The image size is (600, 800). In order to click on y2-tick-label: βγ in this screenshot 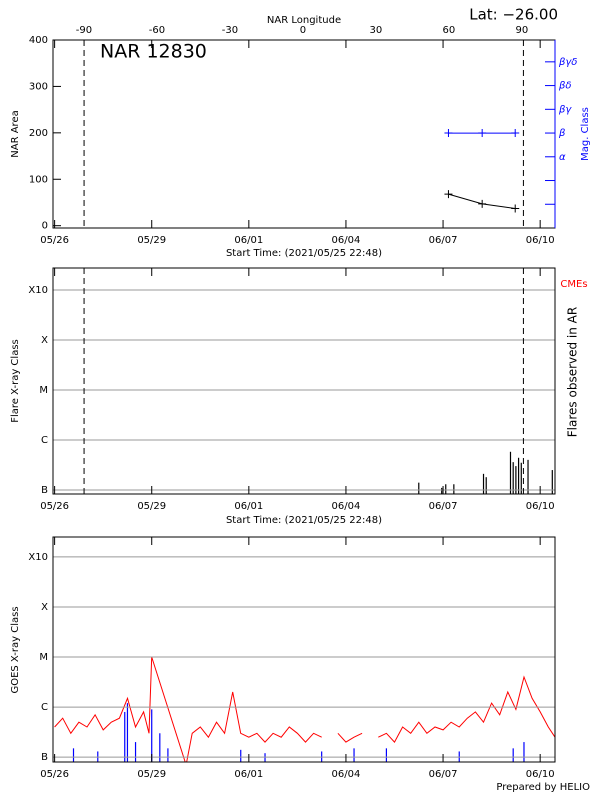, I will do `click(565, 109)`.